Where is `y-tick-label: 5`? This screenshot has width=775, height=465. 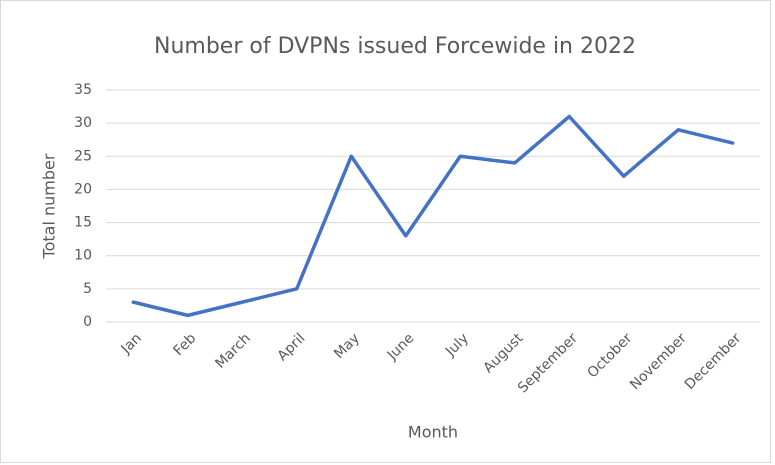
y-tick-label: 5 is located at coordinates (87, 289).